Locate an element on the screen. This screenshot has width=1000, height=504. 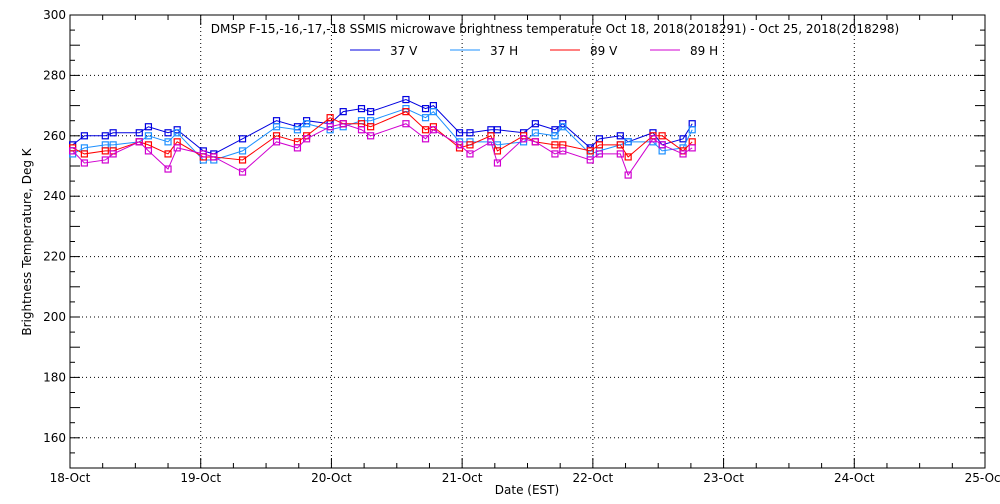
x-axis-label: Date (EST) is located at coordinates (527, 490).